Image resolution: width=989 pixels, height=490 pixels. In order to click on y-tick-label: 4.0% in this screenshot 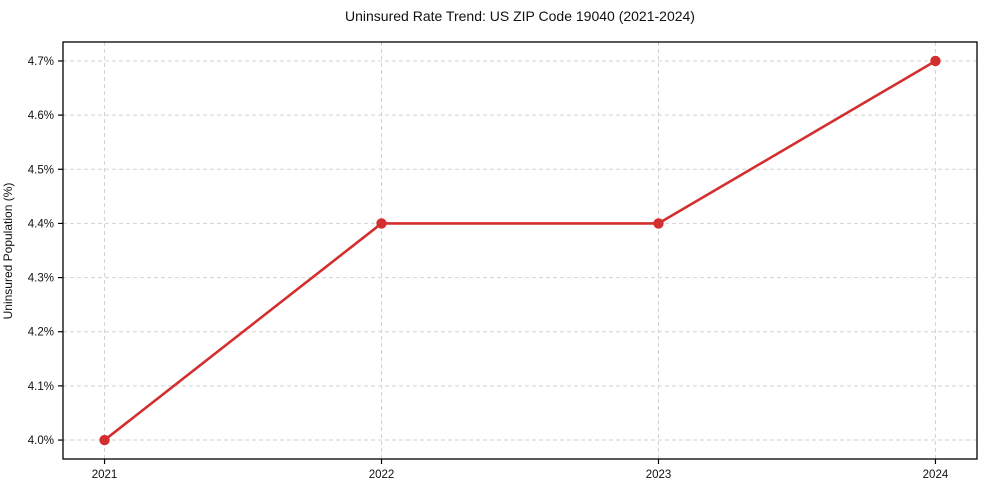, I will do `click(41, 441)`.